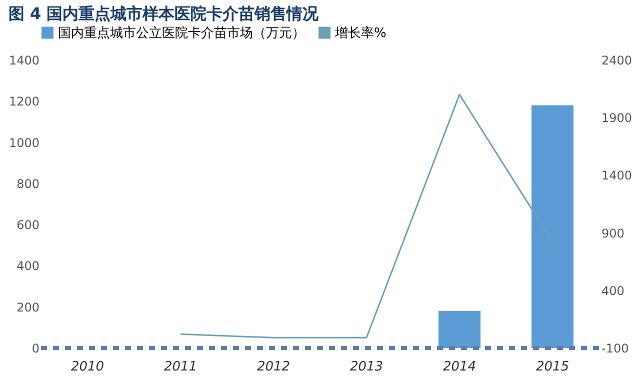 The image size is (640, 379). I want to click on x-tick-label: 2013, so click(367, 367).